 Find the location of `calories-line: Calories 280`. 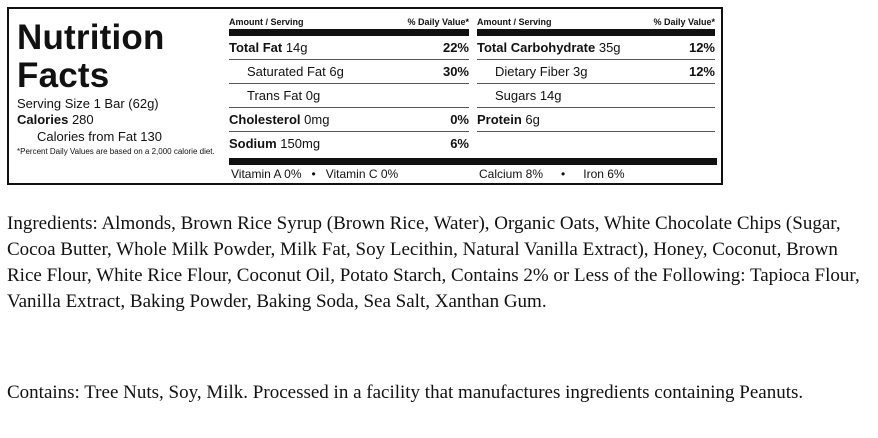

calories-line: Calories 280 is located at coordinates (122, 120).